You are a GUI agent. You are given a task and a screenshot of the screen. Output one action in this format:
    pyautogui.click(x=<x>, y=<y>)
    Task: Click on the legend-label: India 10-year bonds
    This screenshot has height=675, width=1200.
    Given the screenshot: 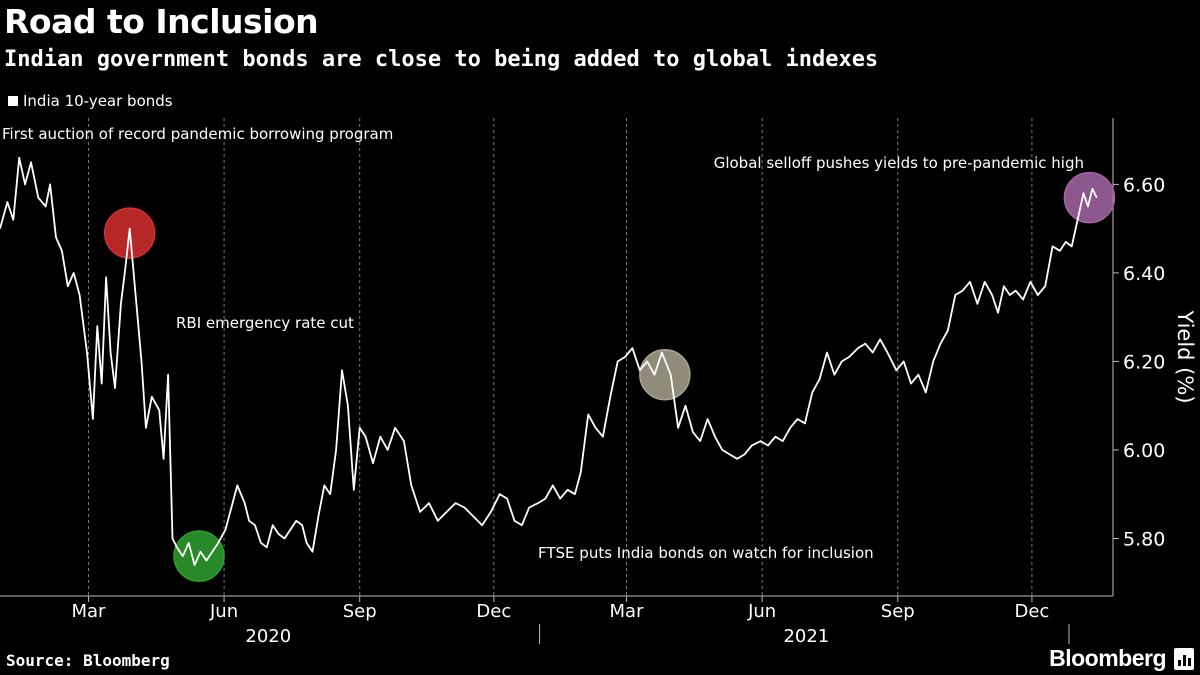 What is the action you would take?
    pyautogui.click(x=98, y=101)
    